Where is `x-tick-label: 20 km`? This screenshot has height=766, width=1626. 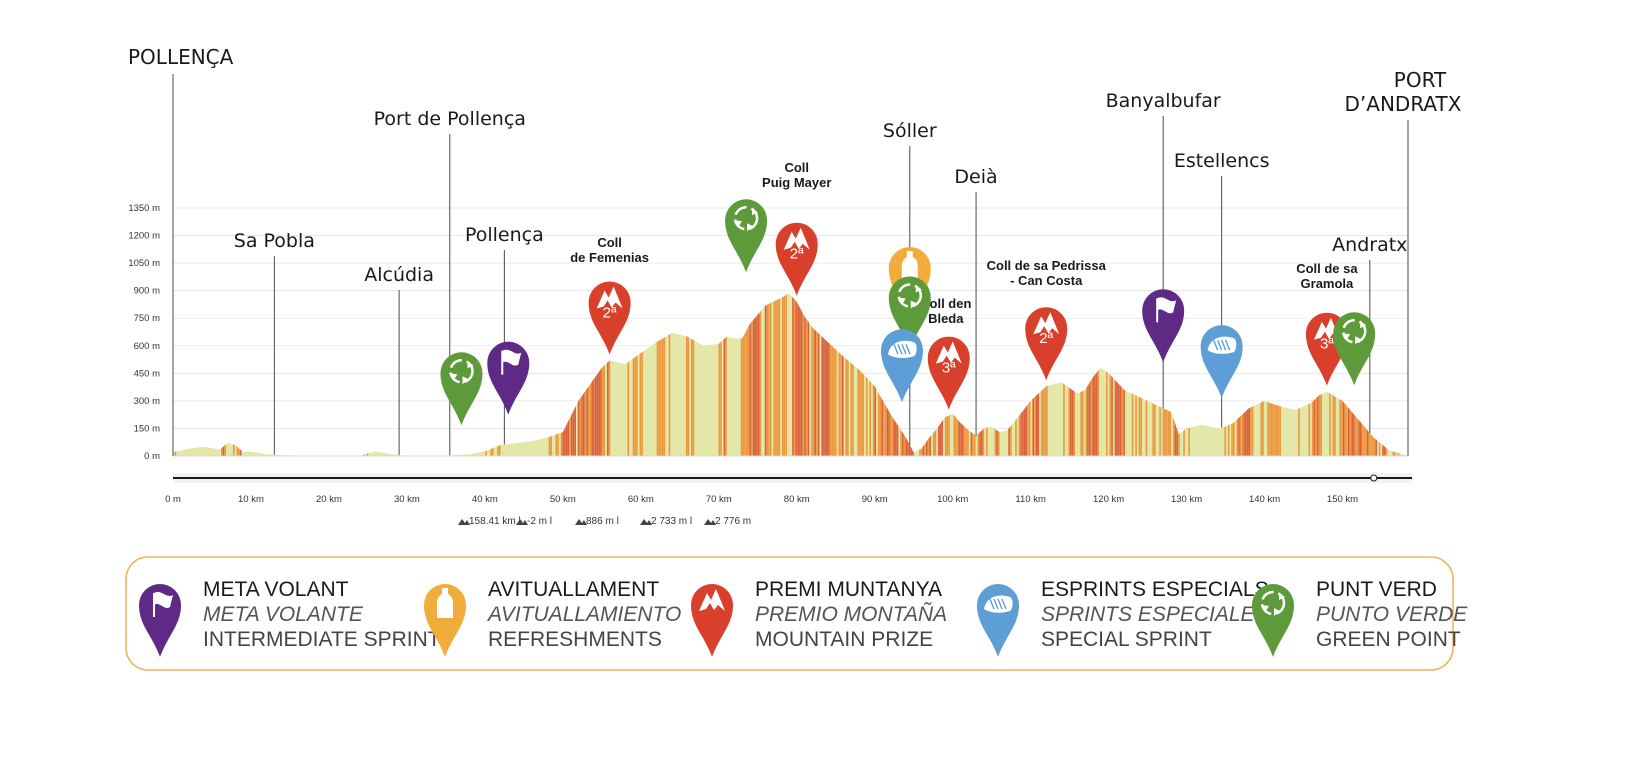
x-tick-label: 20 km is located at coordinates (329, 499).